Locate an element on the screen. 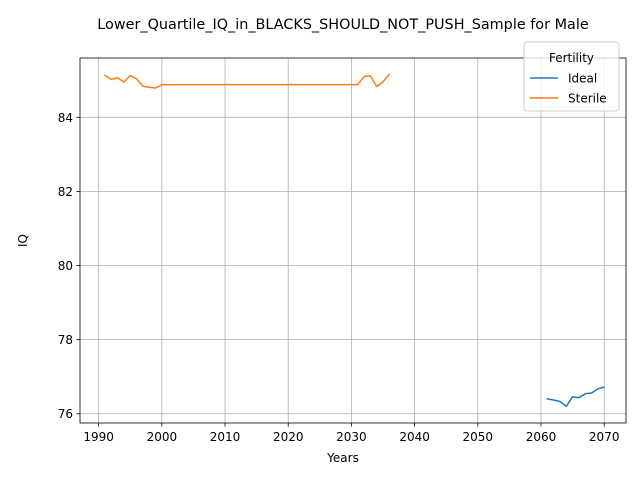 The height and width of the screenshot is (480, 640). x-axis-label: Years is located at coordinates (342, 458).